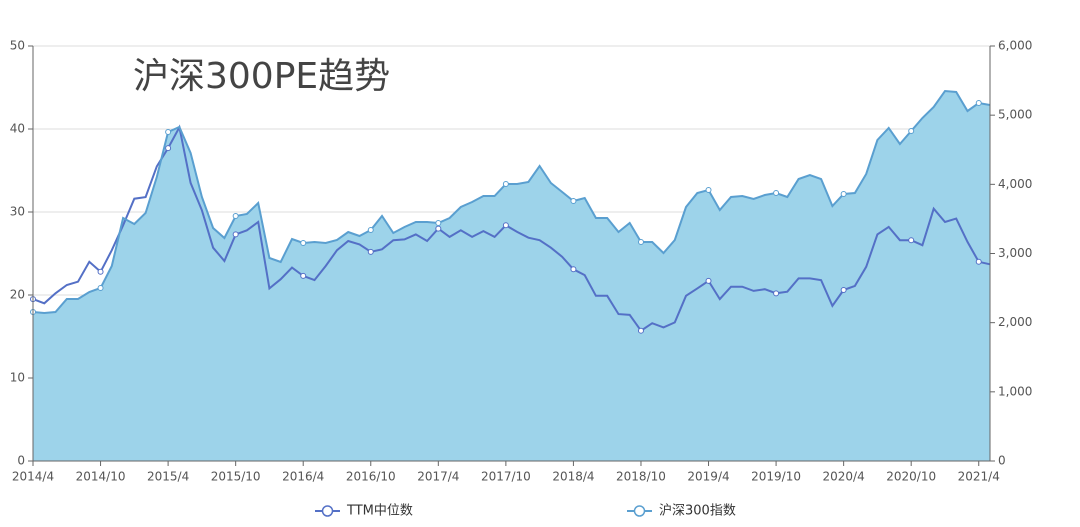  Describe the element at coordinates (101, 477) in the screenshot. I see `x-tick-label: 2014/10` at that location.